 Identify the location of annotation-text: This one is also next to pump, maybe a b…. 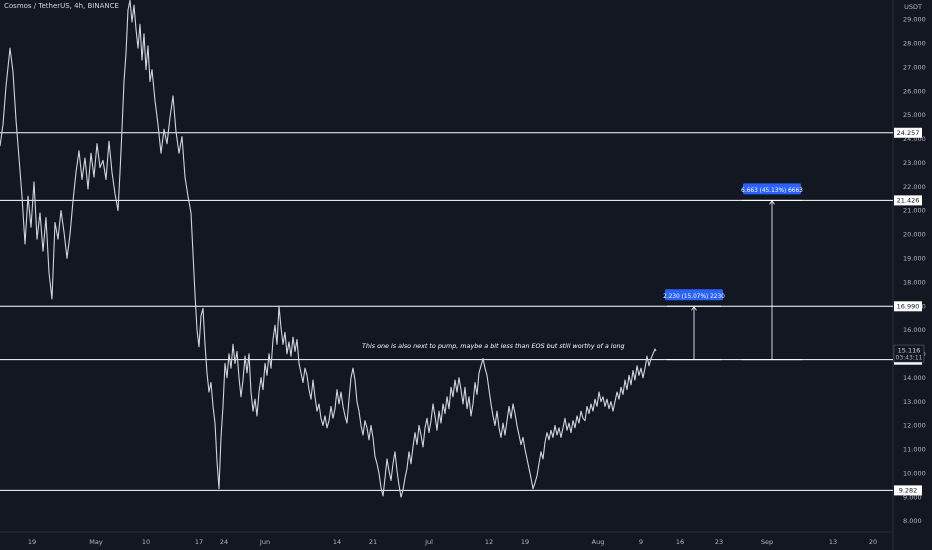
(493, 346).